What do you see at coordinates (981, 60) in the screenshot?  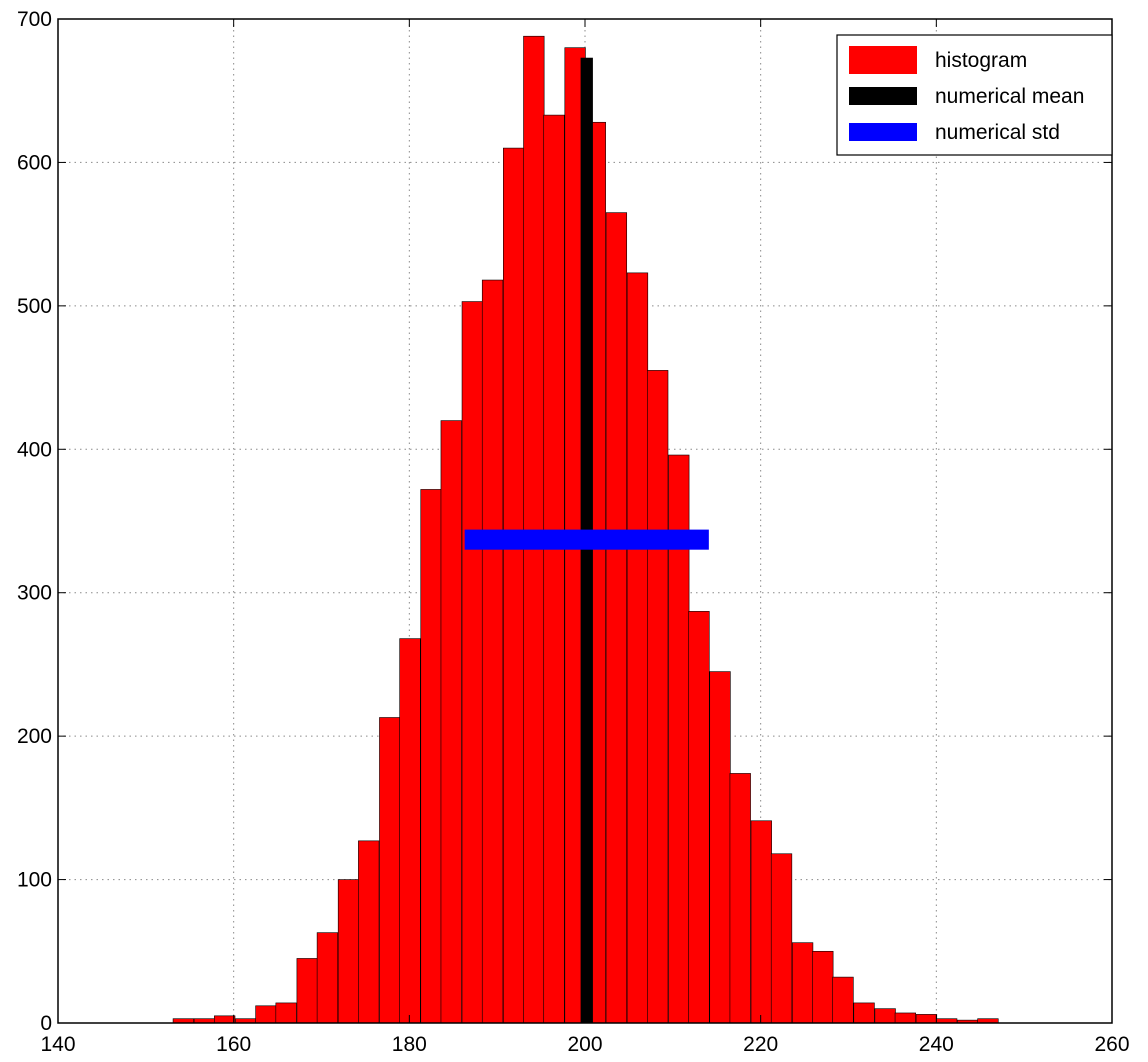 I see `legend-label: histogram` at bounding box center [981, 60].